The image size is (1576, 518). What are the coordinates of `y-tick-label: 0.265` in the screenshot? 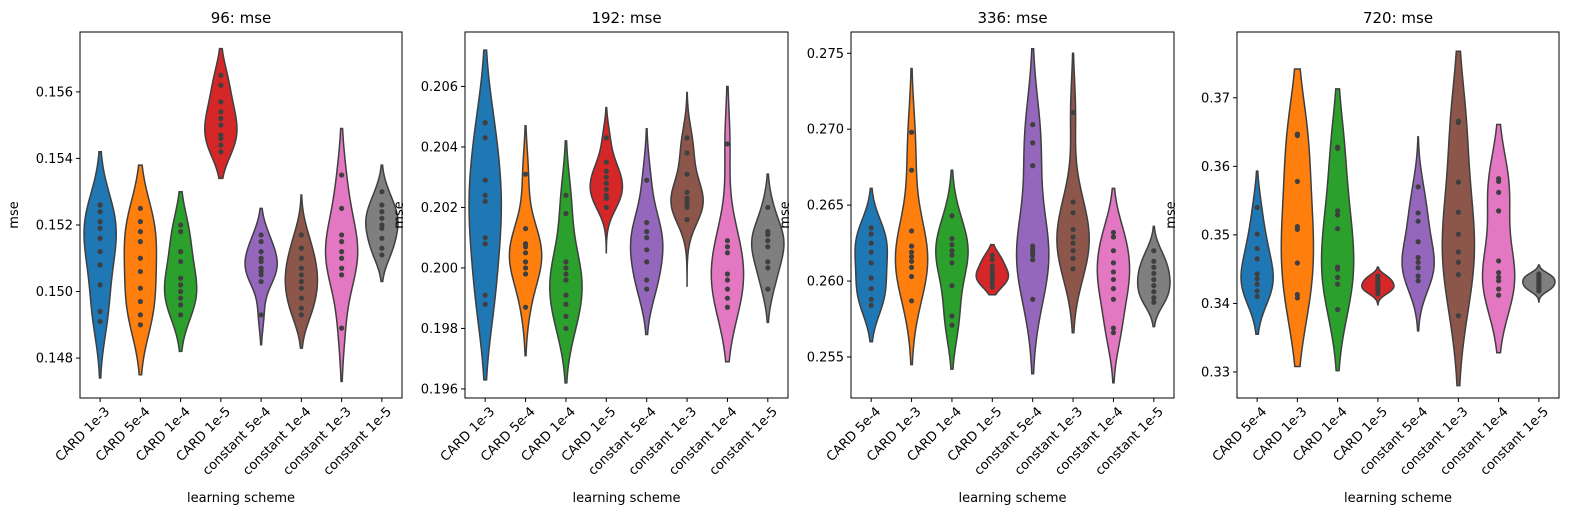 It's located at (825, 206).